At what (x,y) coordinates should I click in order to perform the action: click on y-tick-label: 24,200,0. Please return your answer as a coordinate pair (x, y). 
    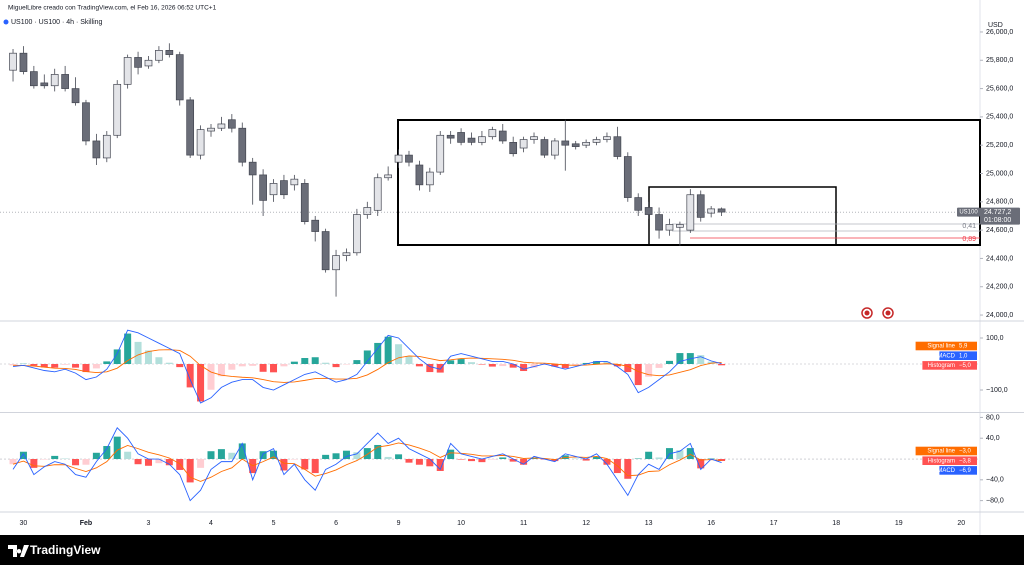
    Looking at the image, I should click on (999, 287).